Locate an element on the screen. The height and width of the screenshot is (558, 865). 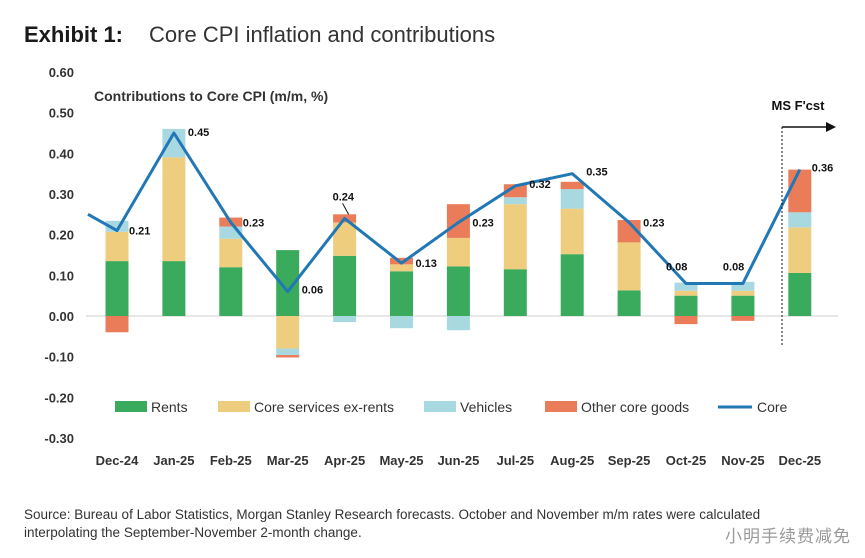
x-tick-label: Dec-25 is located at coordinates (799, 460).